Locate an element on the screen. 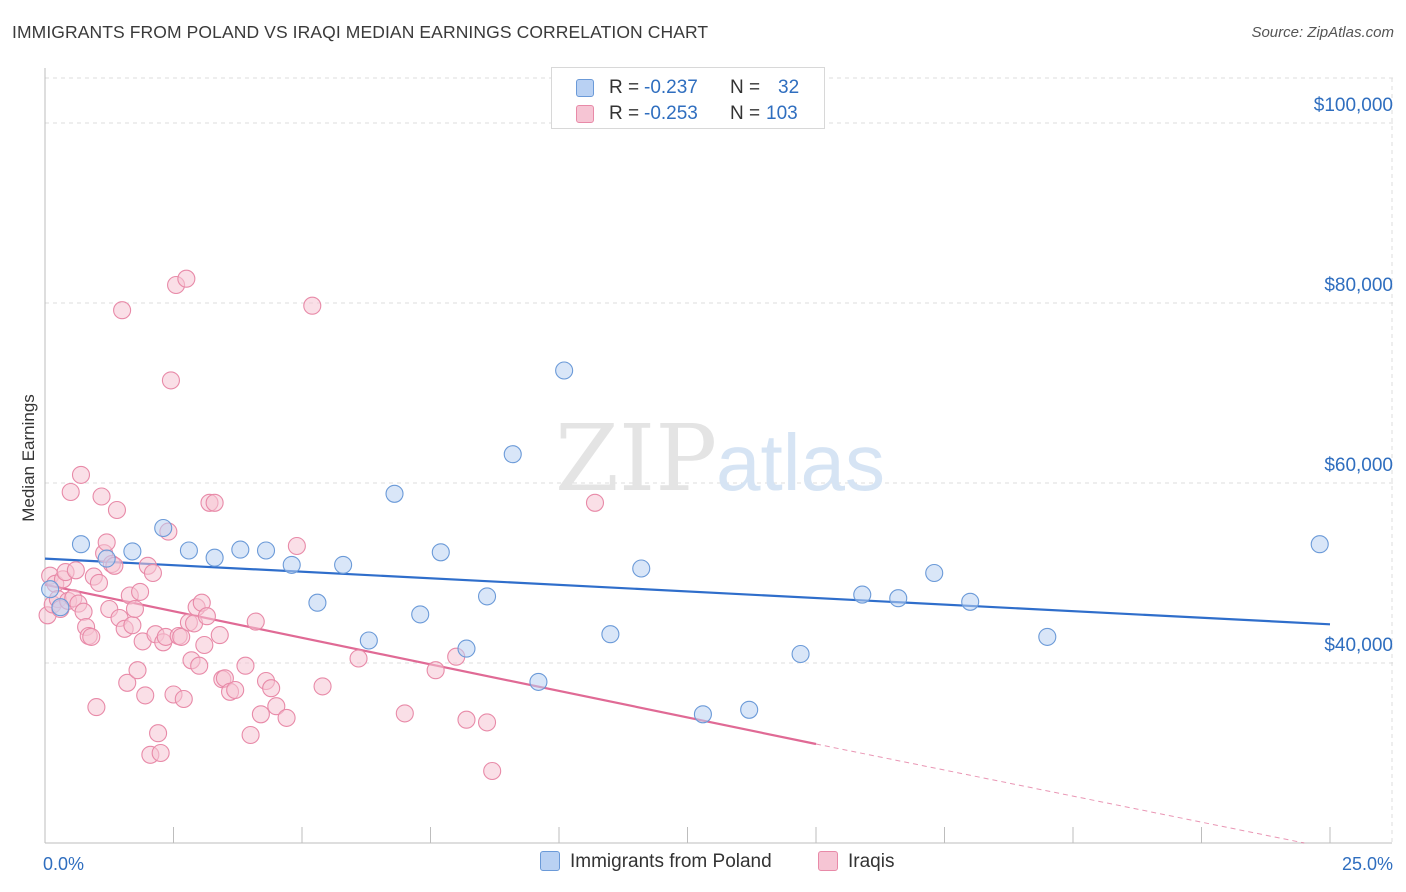  trend-line-extension is located at coordinates (1060, 793).